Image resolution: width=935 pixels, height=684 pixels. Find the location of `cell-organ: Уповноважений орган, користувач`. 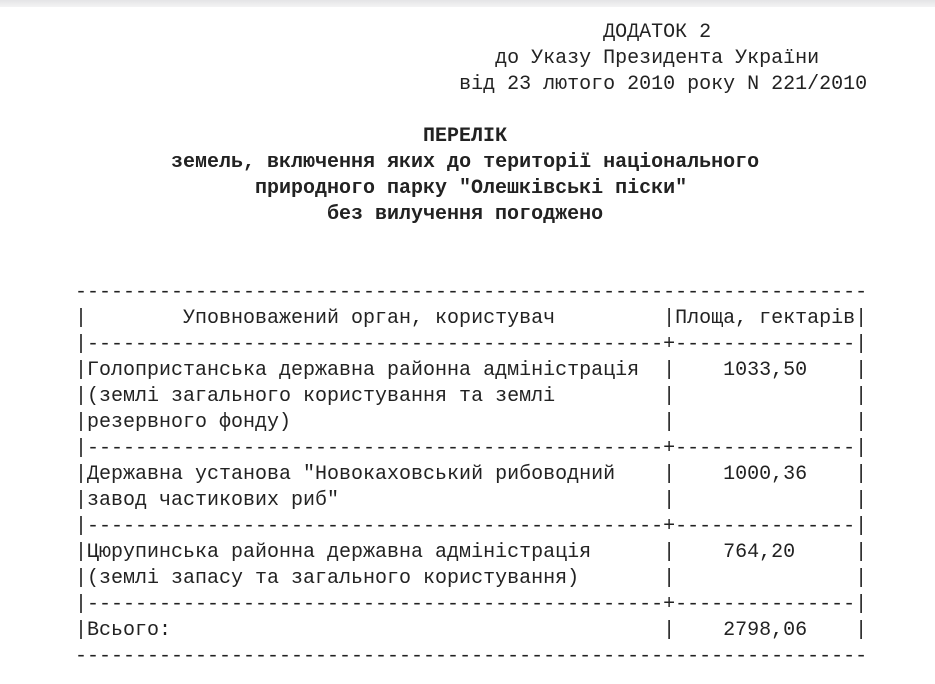

cell-organ: Уповноважений орган, користувач is located at coordinates (369, 318).